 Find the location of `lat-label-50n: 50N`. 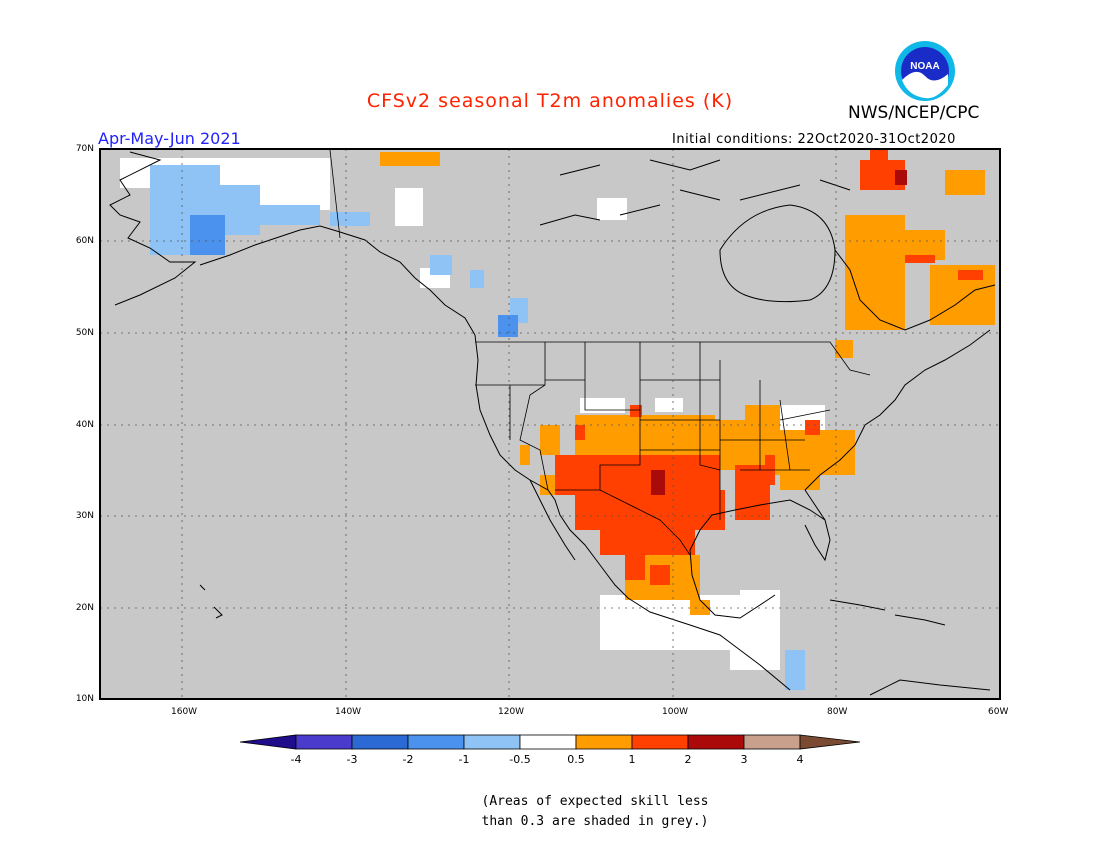

lat-label-50n: 50N is located at coordinates (84, 333).